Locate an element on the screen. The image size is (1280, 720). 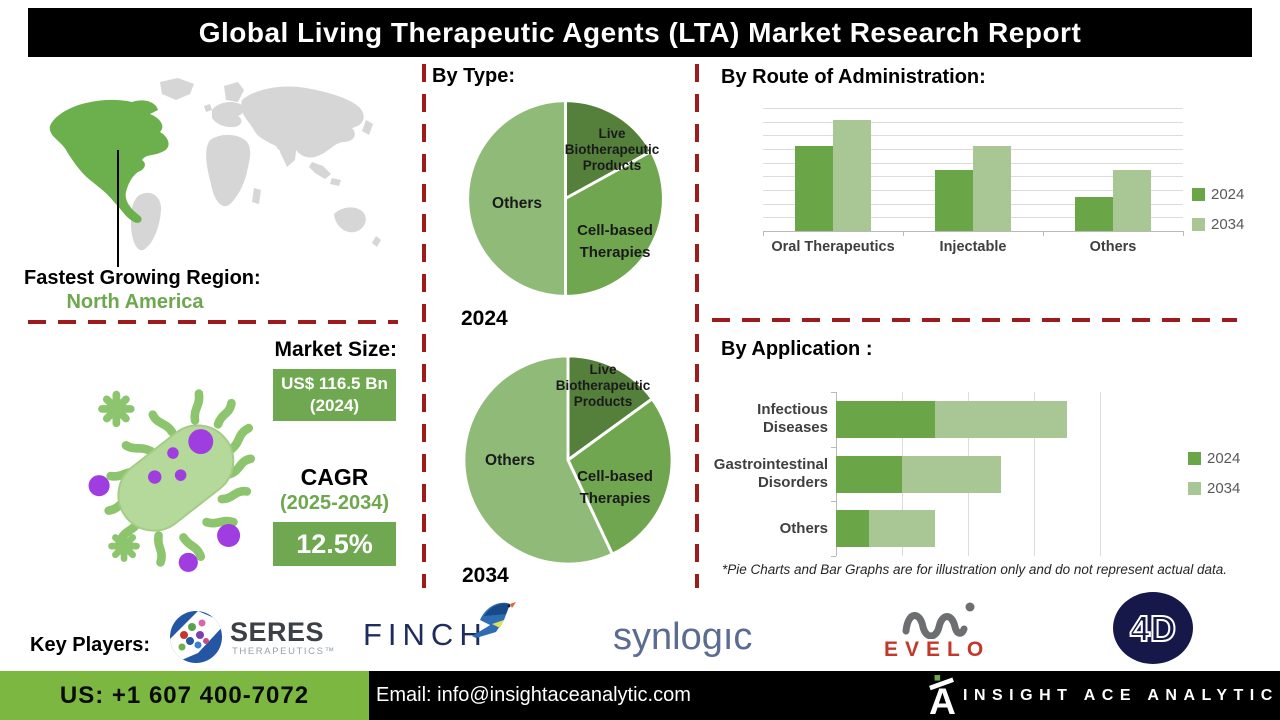
bacteria-illustration is located at coordinates (171, 480).